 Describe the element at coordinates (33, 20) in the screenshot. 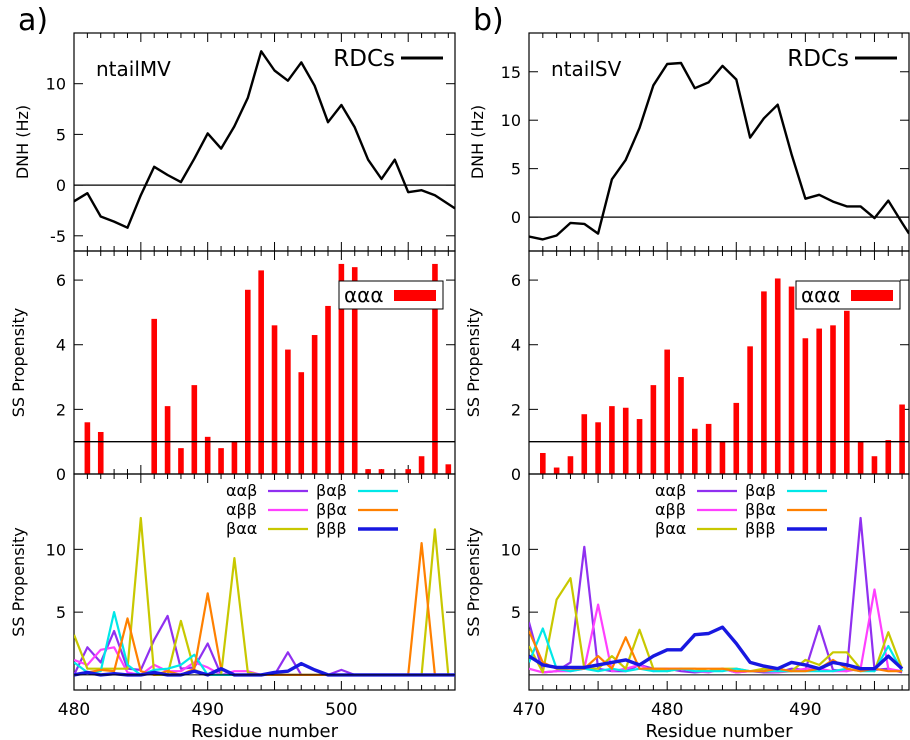

I see `panel-a-letter: a)` at that location.